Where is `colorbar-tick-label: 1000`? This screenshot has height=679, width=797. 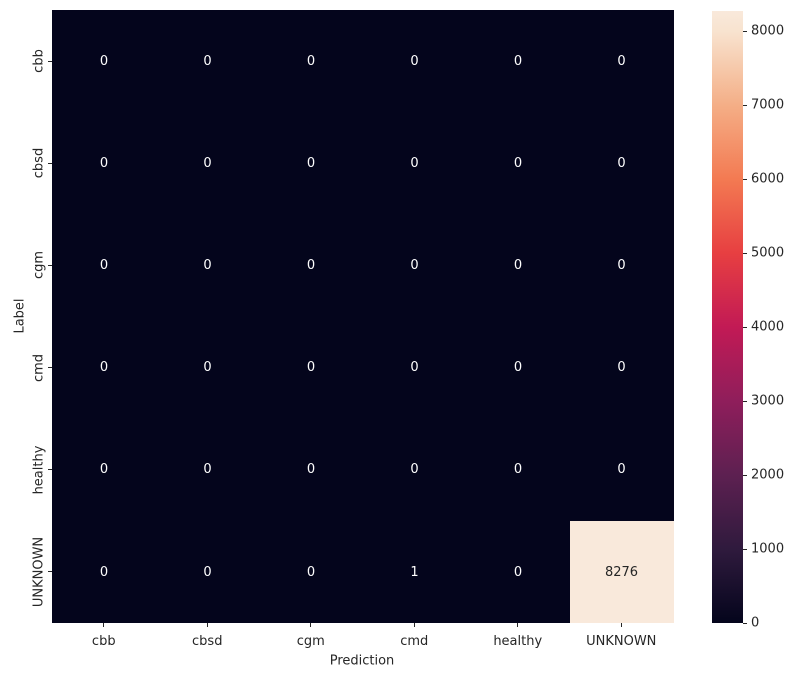 colorbar-tick-label: 1000 is located at coordinates (768, 549).